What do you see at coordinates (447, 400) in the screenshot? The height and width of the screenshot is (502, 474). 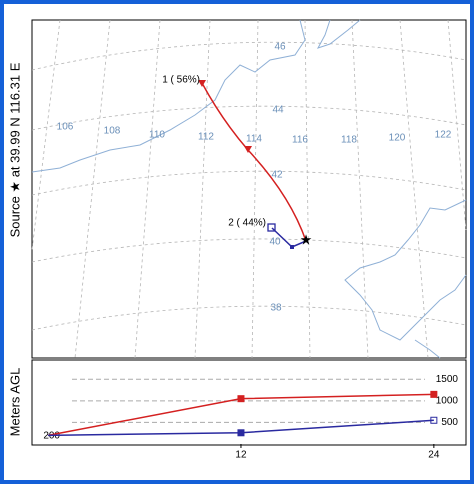 I see `y-tick-label: 1000` at bounding box center [447, 400].